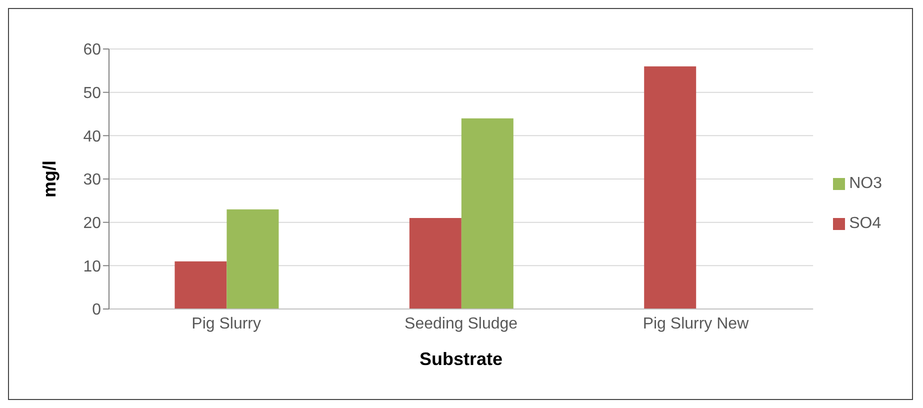 Image resolution: width=923 pixels, height=408 pixels. I want to click on y-tick-label: 50, so click(92, 93).